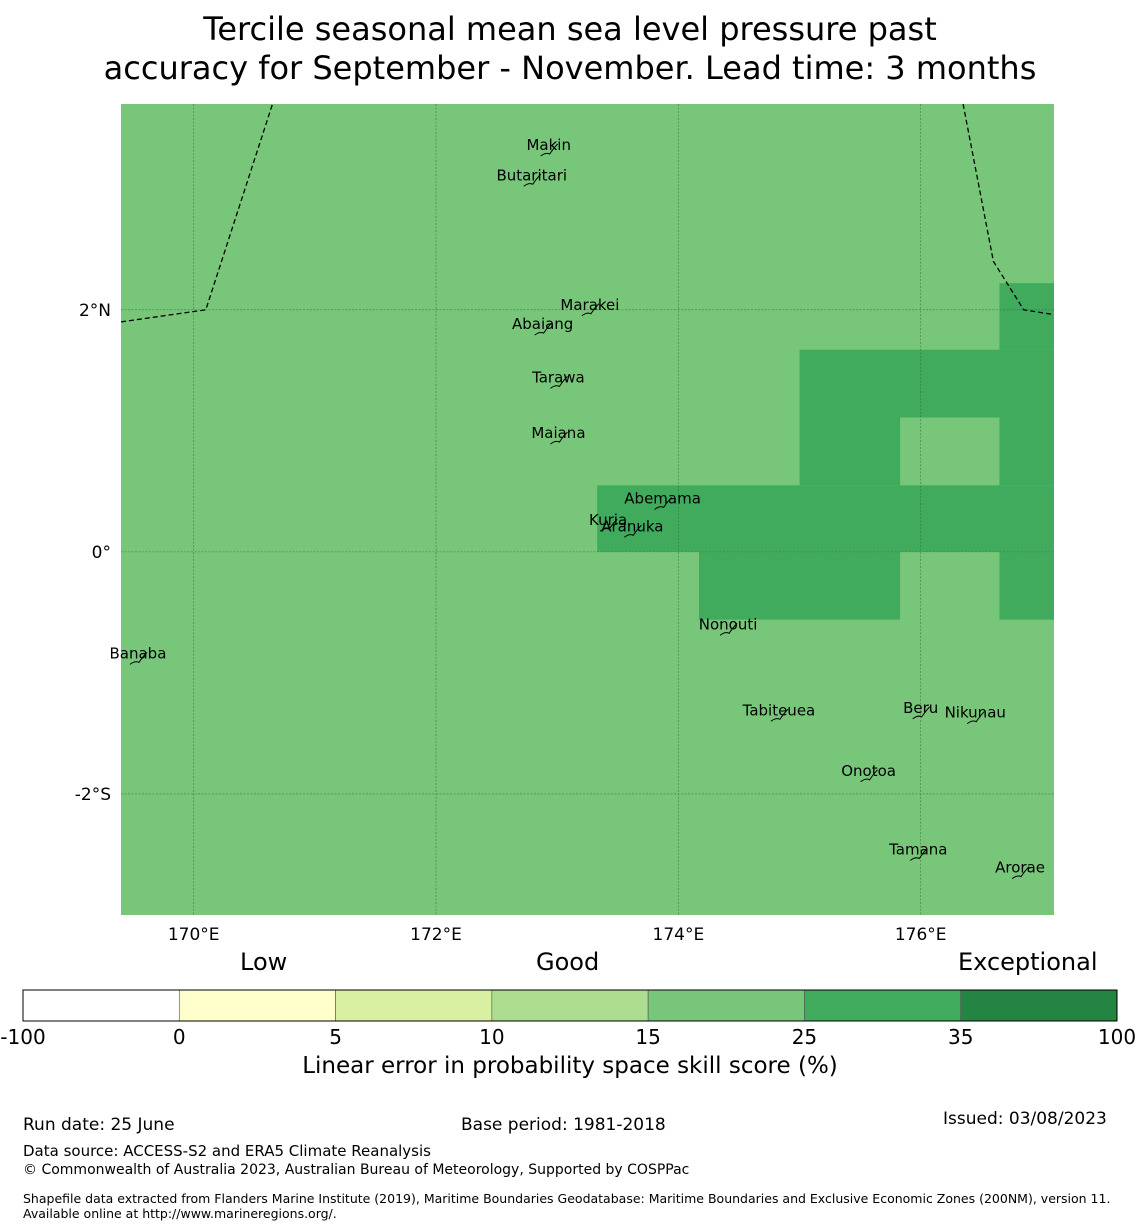  I want to click on island-label: Abemama, so click(662, 498).